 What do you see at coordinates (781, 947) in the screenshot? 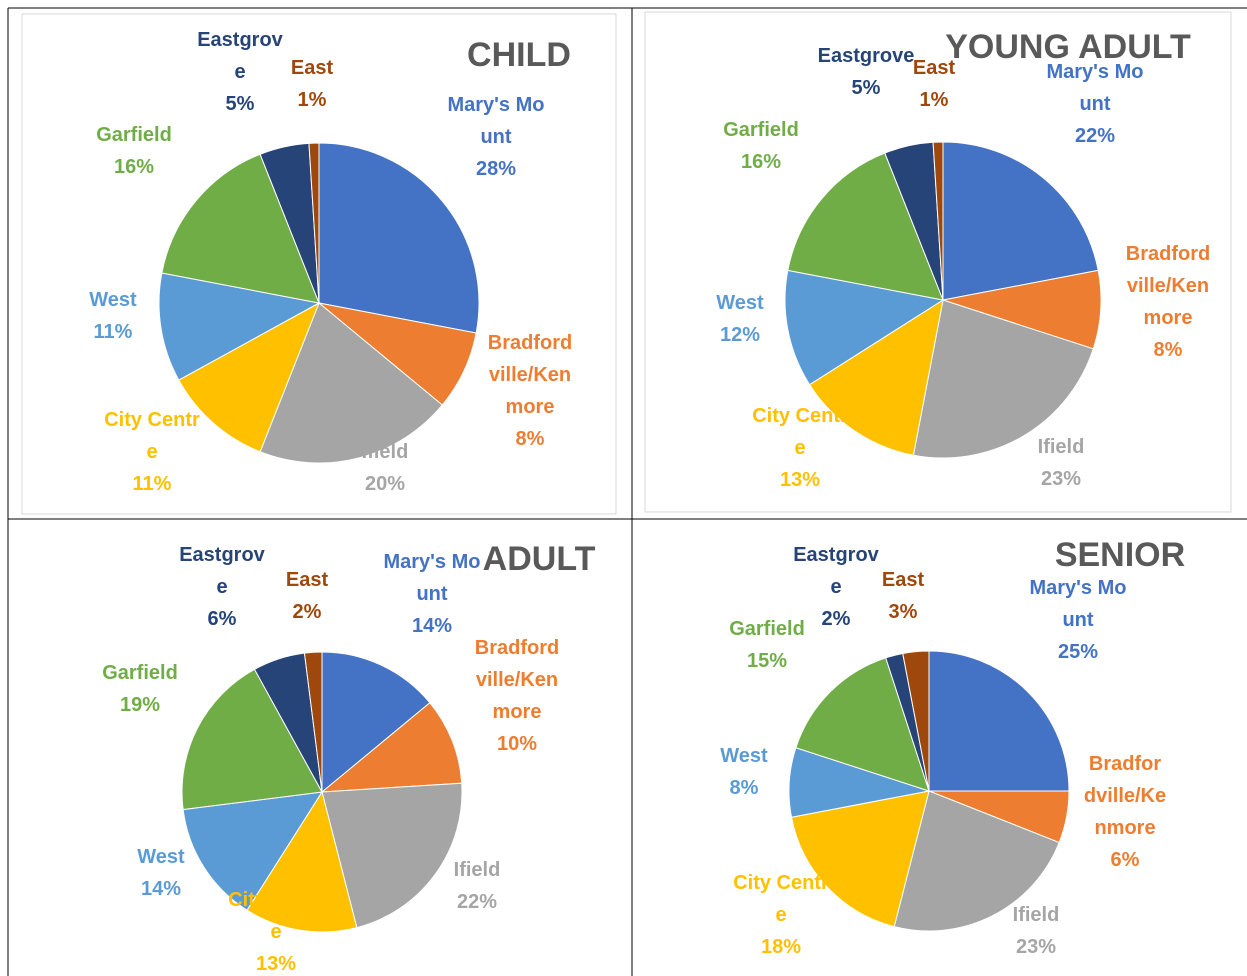
I see `value-label: 18%` at bounding box center [781, 947].